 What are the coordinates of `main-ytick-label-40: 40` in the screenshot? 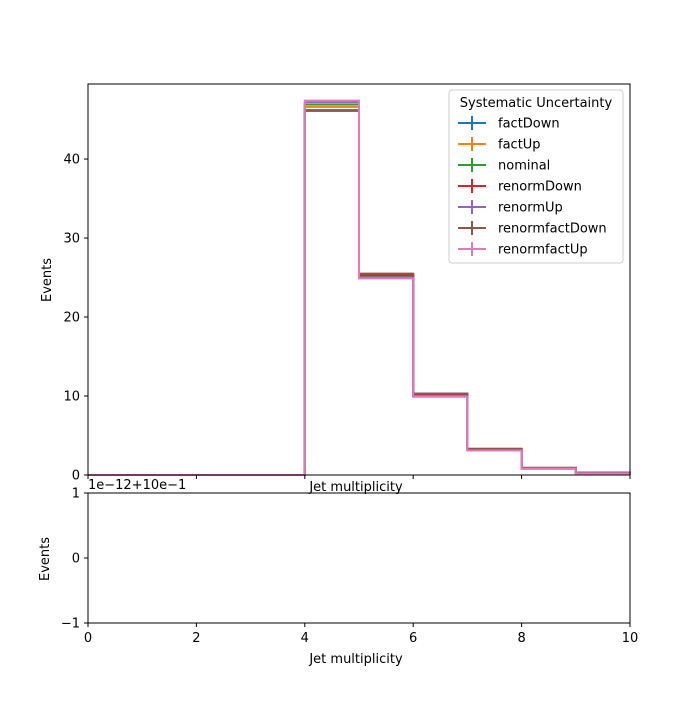 It's located at (71, 160).